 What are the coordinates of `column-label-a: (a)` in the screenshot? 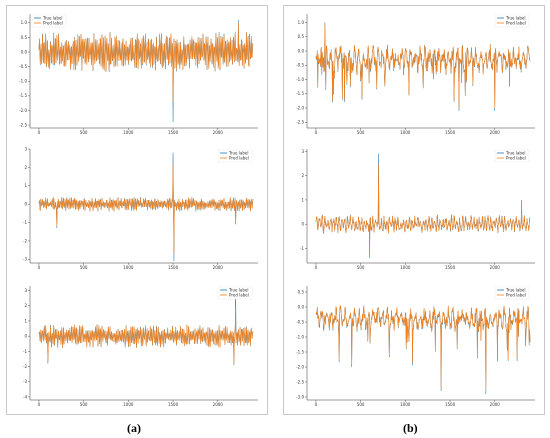 It's located at (134, 428).